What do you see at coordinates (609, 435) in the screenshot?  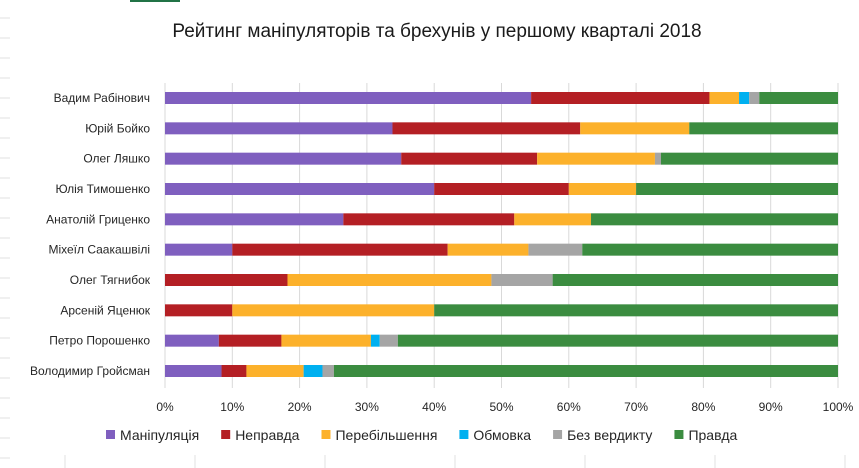 I see `legend-label: Без вердикту` at bounding box center [609, 435].